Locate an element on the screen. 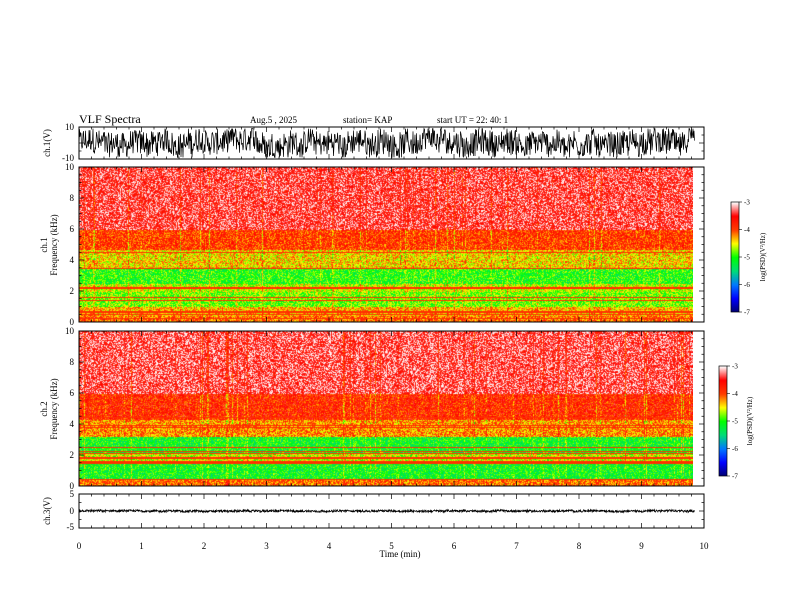  ch3-ytick-top: 5 is located at coordinates (72, 494).